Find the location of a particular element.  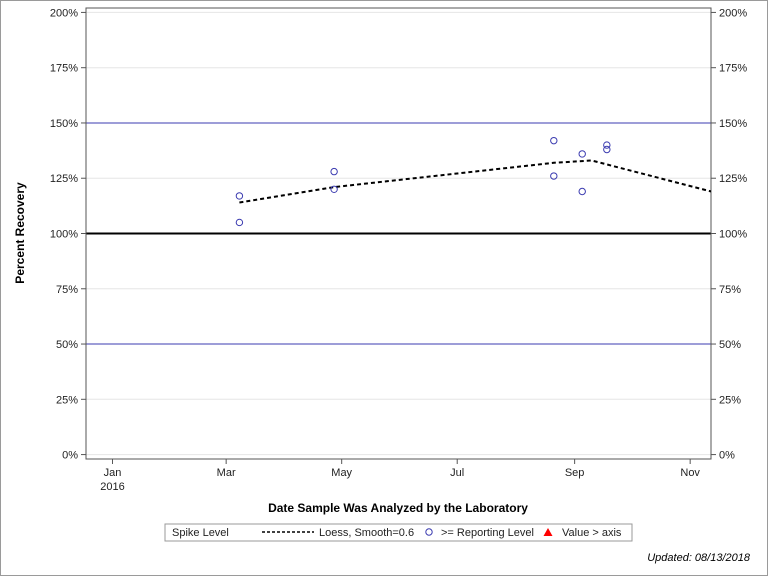

y-tick-label-right-2: 50% is located at coordinates (730, 345).